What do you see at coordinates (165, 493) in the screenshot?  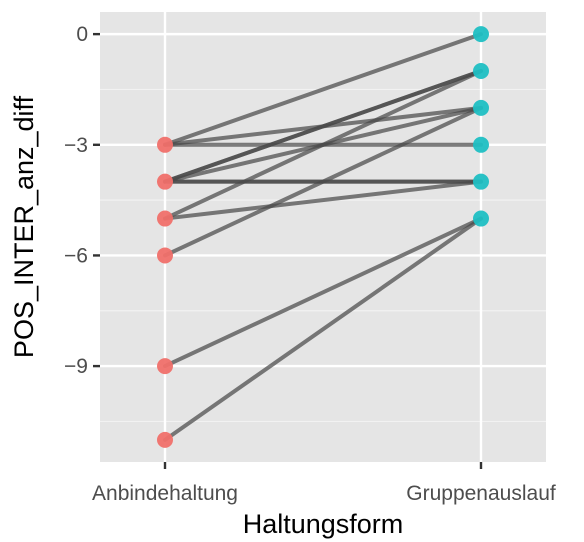 I see `x-tick-label: Anbindehaltung` at bounding box center [165, 493].